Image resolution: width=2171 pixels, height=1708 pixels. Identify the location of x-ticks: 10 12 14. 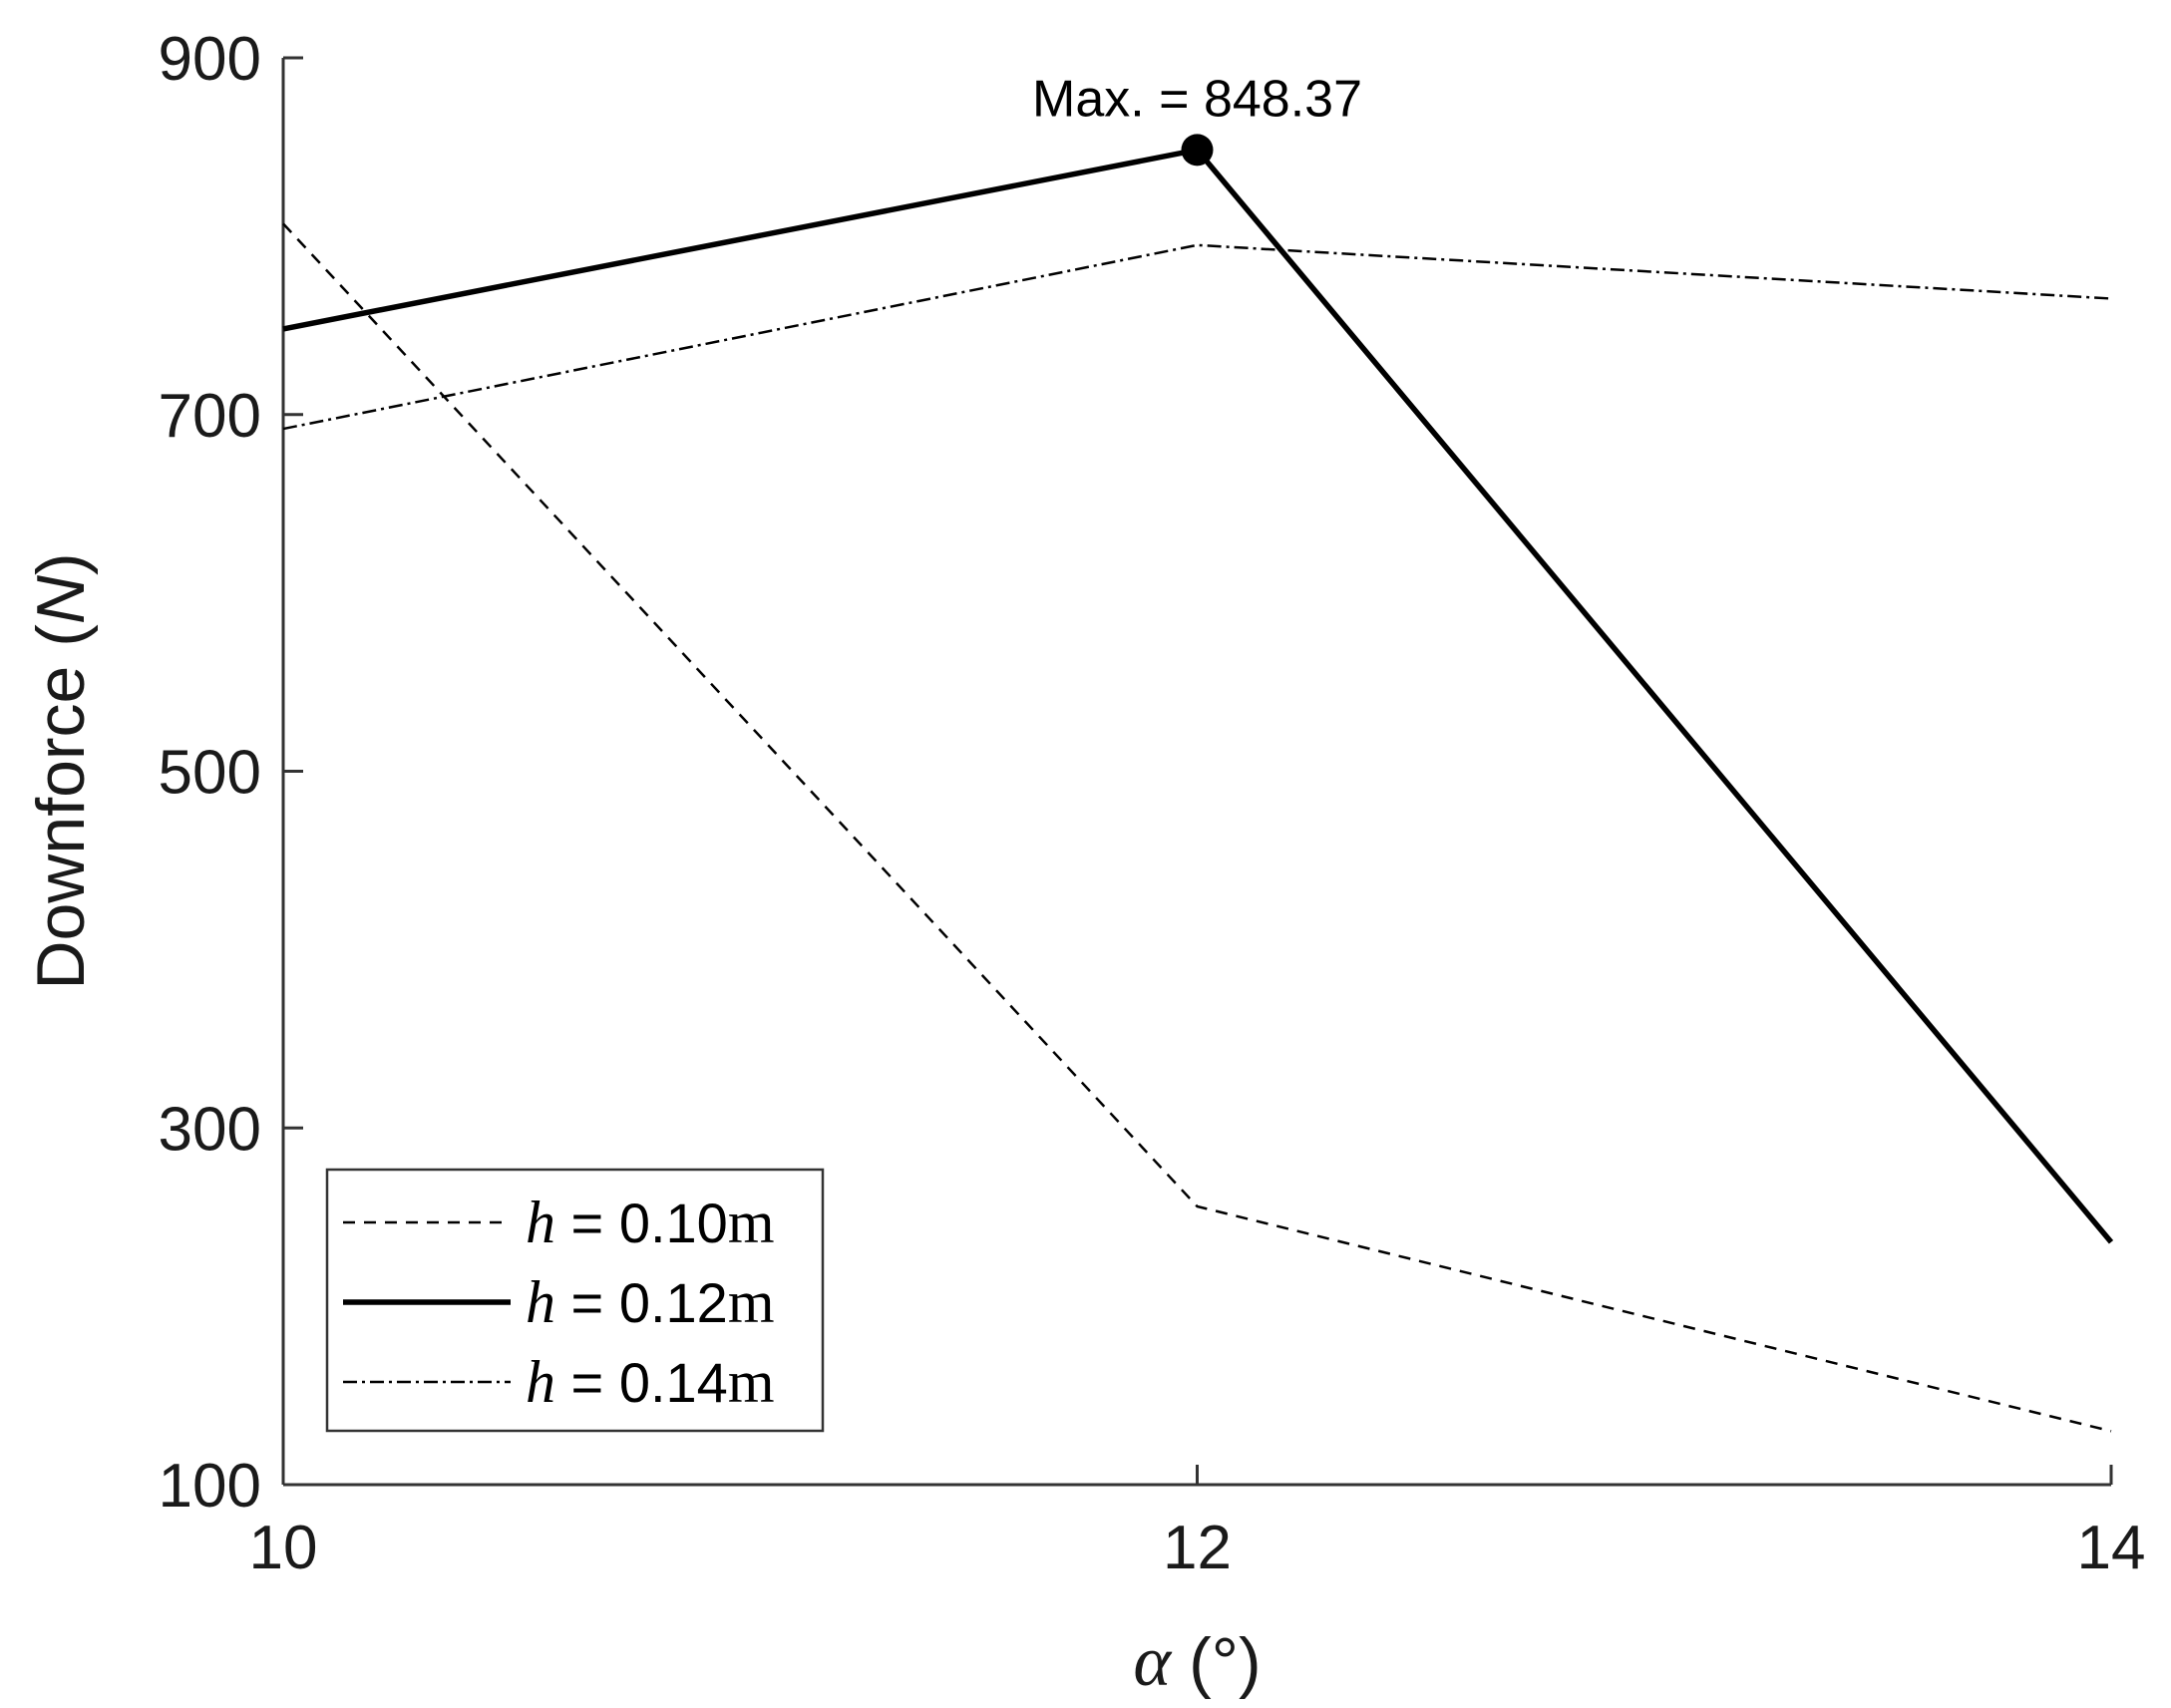
(1197, 1523).